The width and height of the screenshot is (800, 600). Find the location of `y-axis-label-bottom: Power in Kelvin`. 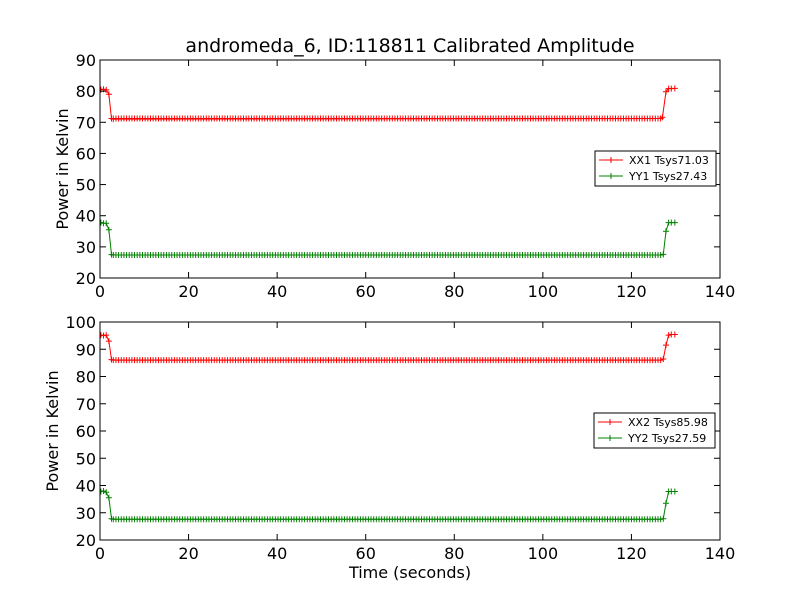

y-axis-label-bottom: Power in Kelvin is located at coordinates (52, 430).